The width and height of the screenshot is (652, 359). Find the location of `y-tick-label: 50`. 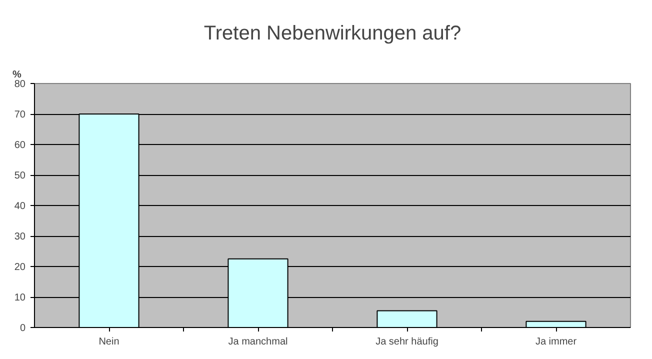

y-tick-label: 50 is located at coordinates (20, 176).